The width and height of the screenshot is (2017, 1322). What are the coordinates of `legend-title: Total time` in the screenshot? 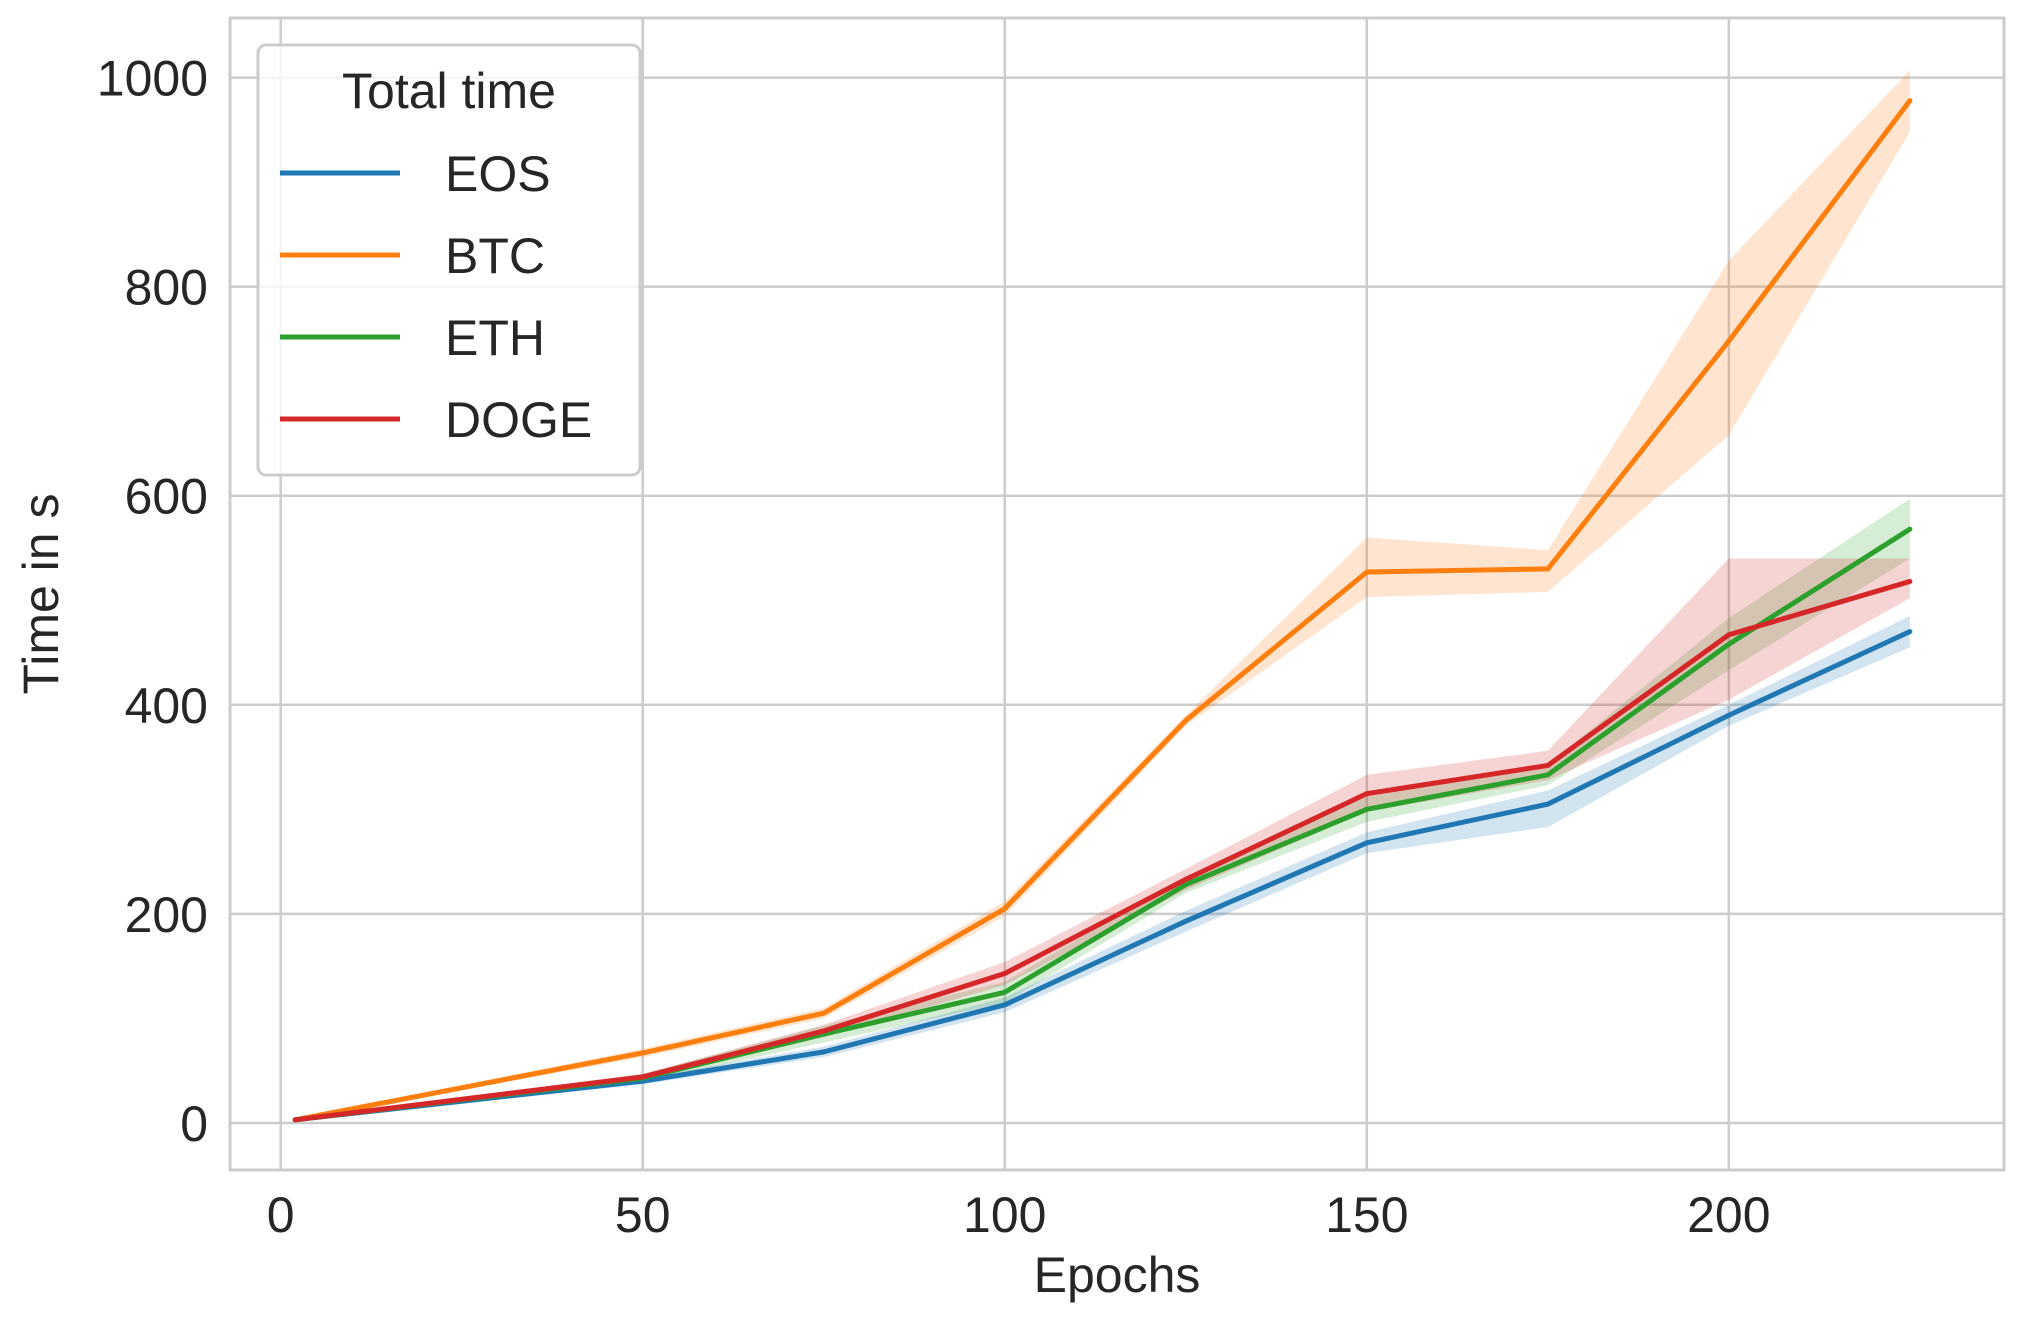 It's located at (449, 91).